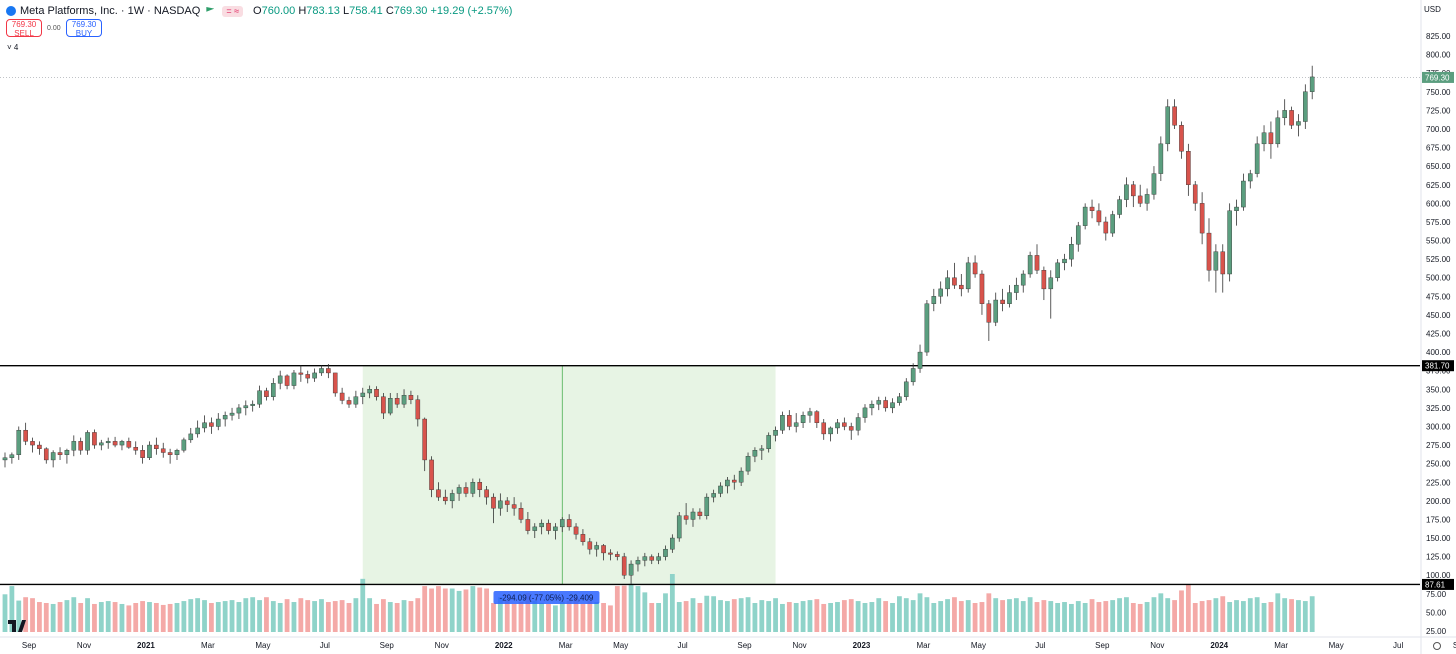  Describe the element at coordinates (1438, 501) in the screenshot. I see `price-tick-label: 200.00` at that location.